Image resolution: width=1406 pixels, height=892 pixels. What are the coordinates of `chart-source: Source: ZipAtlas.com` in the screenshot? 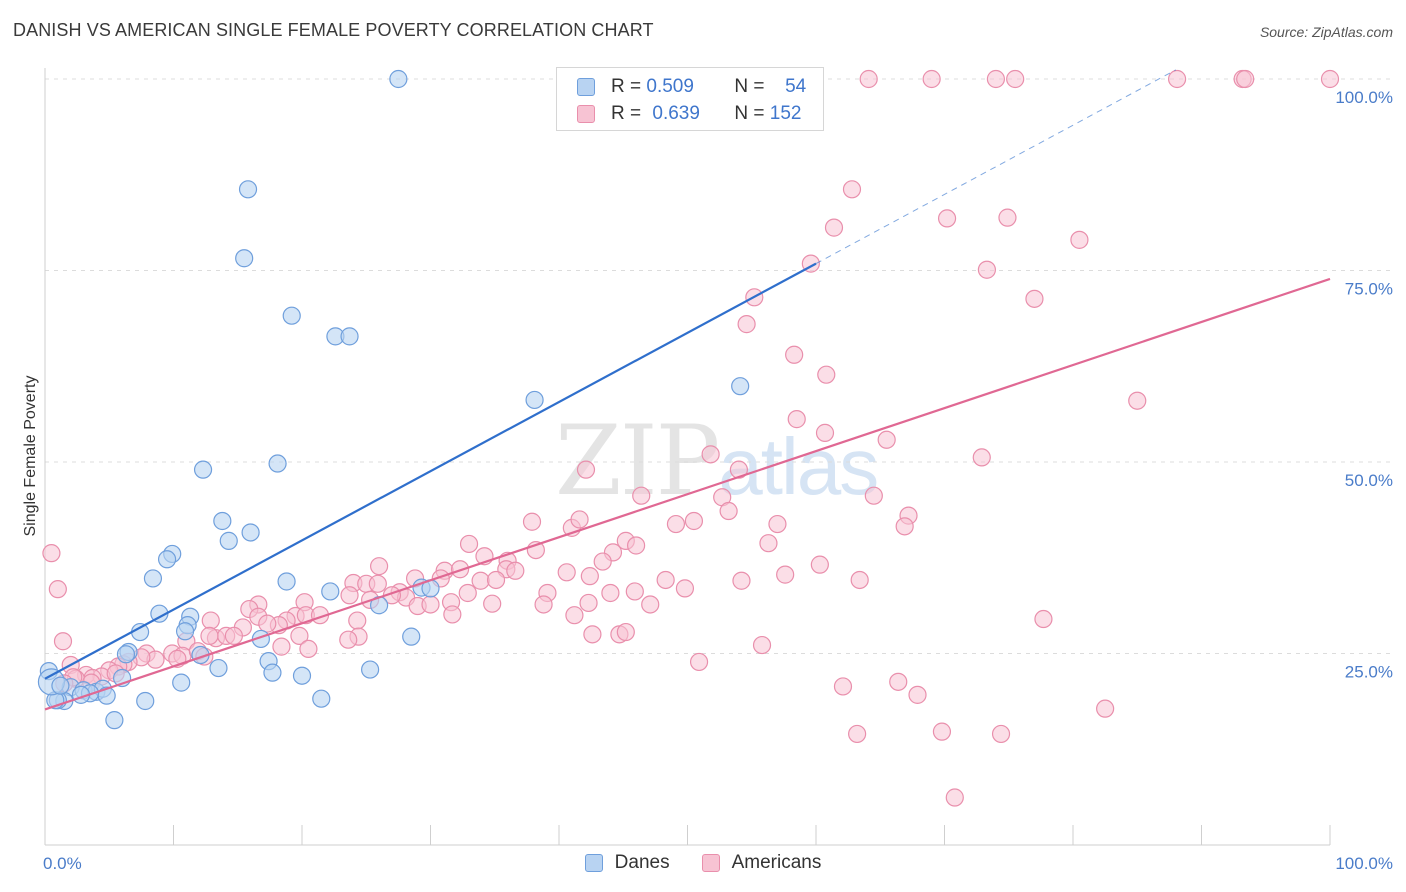 It's located at (1326, 32).